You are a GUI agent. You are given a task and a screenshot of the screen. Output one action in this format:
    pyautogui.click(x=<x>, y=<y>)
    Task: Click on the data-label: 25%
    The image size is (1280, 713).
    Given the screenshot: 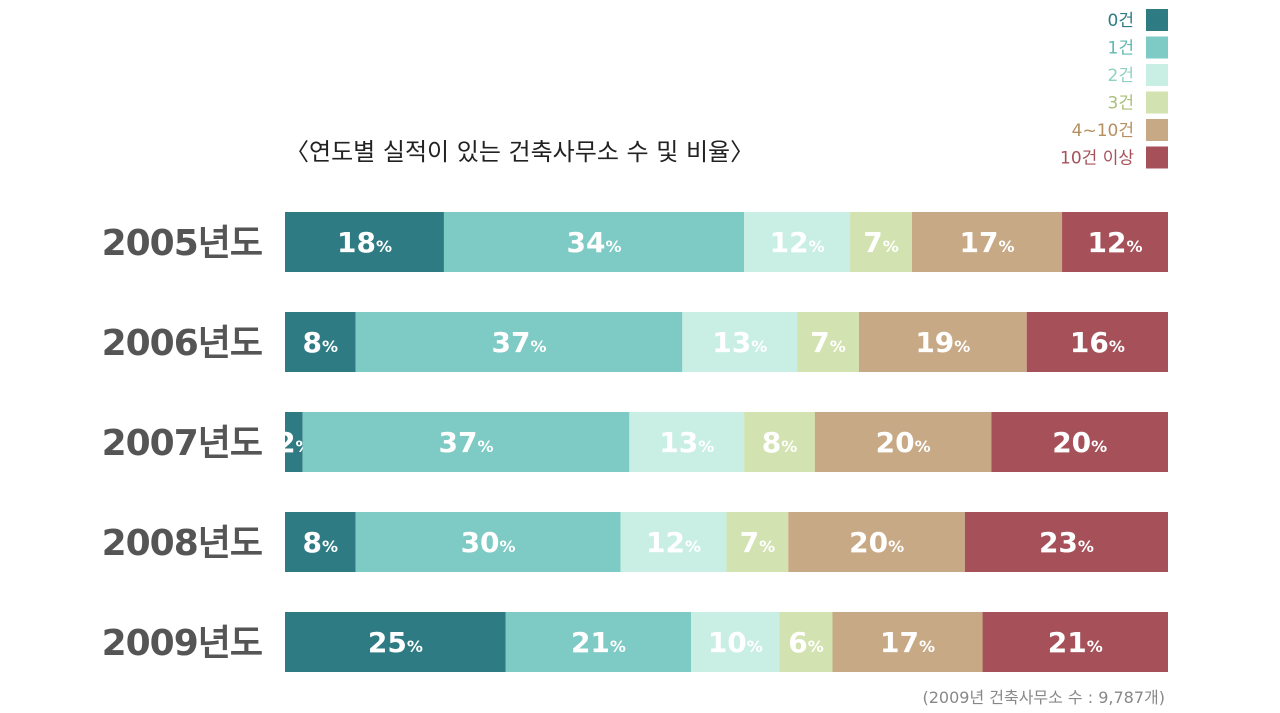 What is the action you would take?
    pyautogui.click(x=395, y=642)
    